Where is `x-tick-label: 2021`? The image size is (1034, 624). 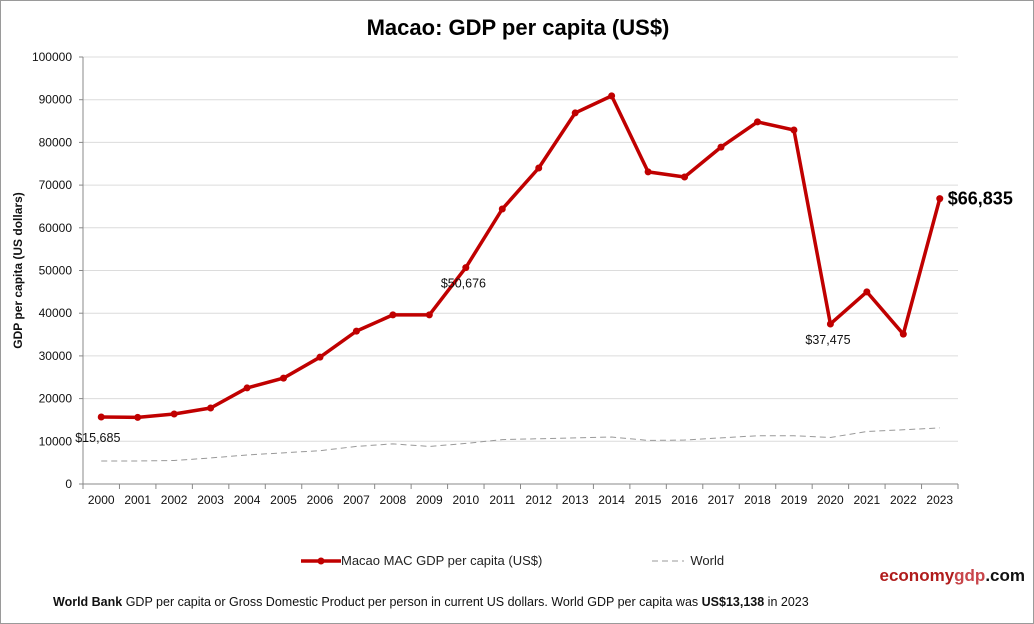 x-tick-label: 2021 is located at coordinates (867, 500).